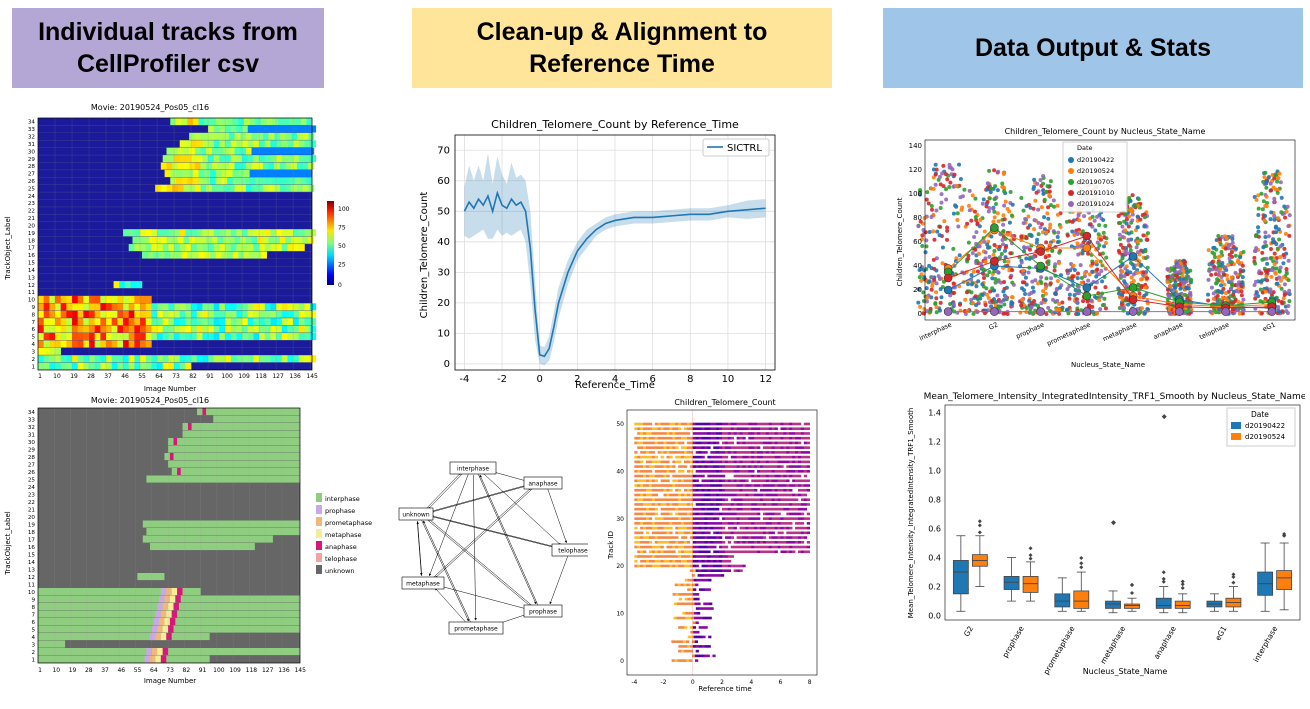 The image size is (1310, 709). I want to click on heatmap1-xtick: 19, so click(74, 376).